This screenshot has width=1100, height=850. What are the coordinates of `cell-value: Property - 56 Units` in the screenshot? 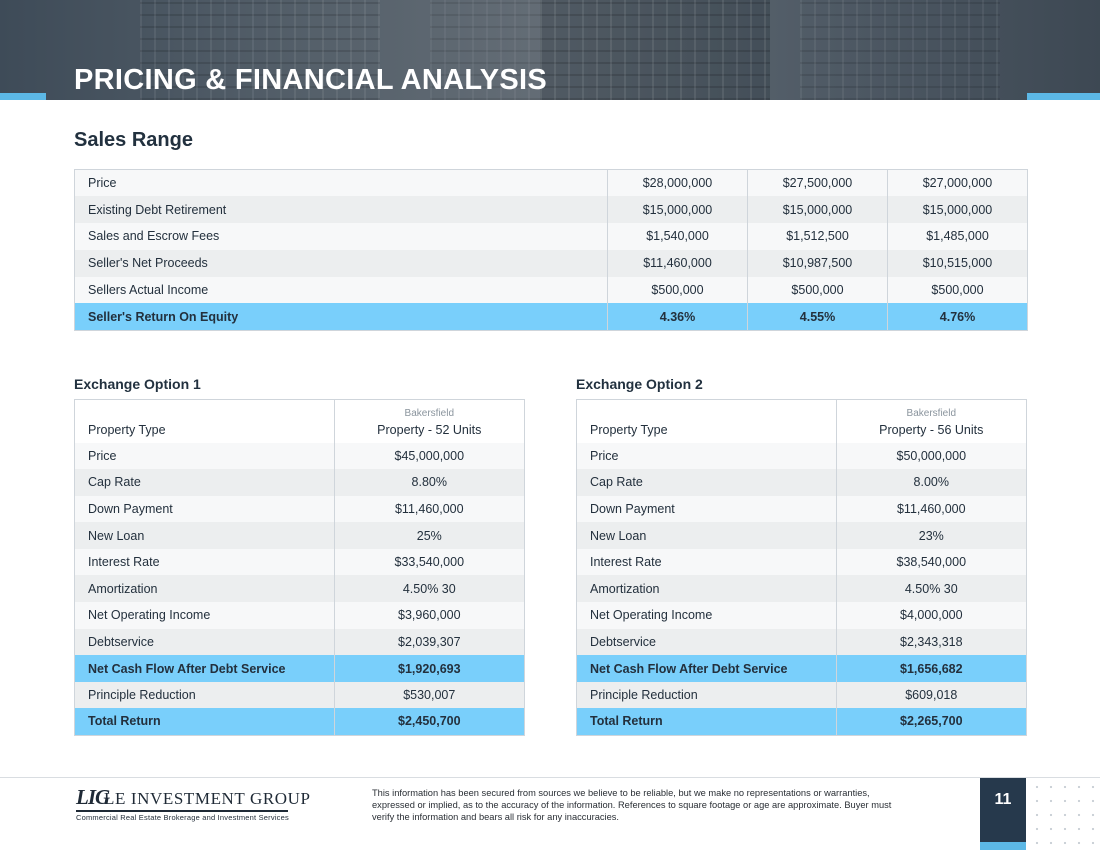 It's located at (931, 429).